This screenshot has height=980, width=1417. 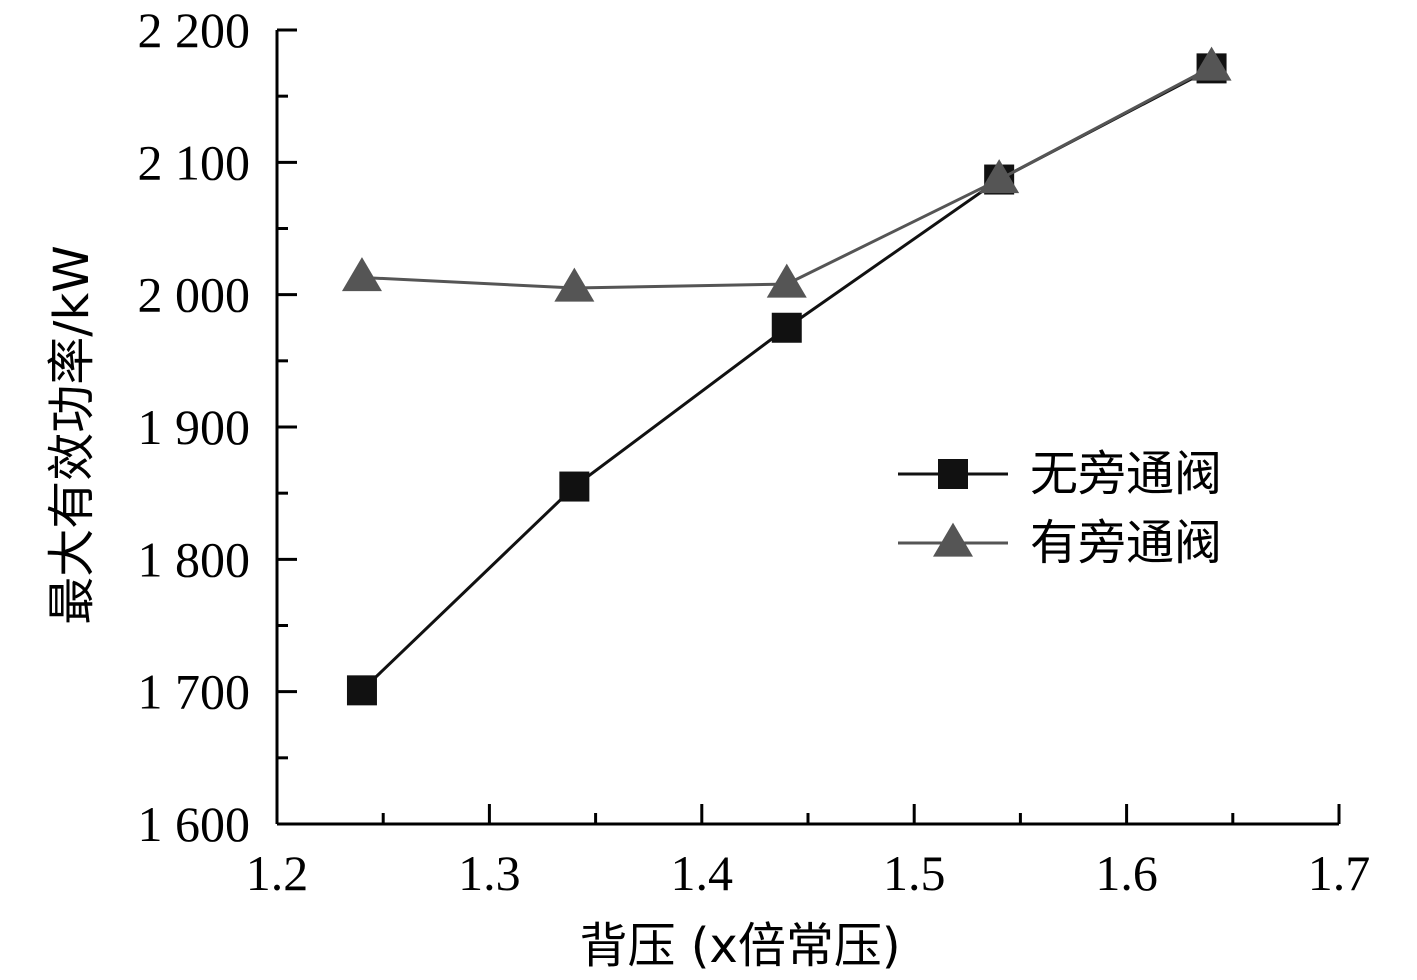 What do you see at coordinates (489, 873) in the screenshot?
I see `x-tick-label: 1.3` at bounding box center [489, 873].